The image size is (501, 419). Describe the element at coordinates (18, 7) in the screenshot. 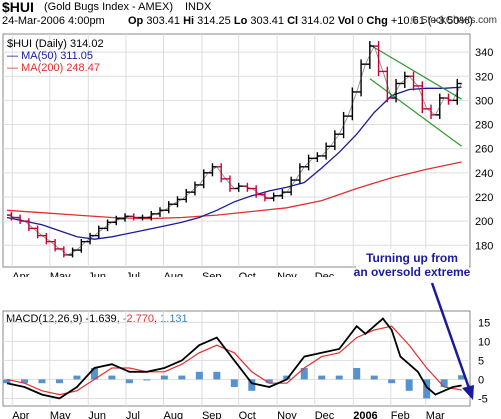

I see `symbol: $HUI` at that location.